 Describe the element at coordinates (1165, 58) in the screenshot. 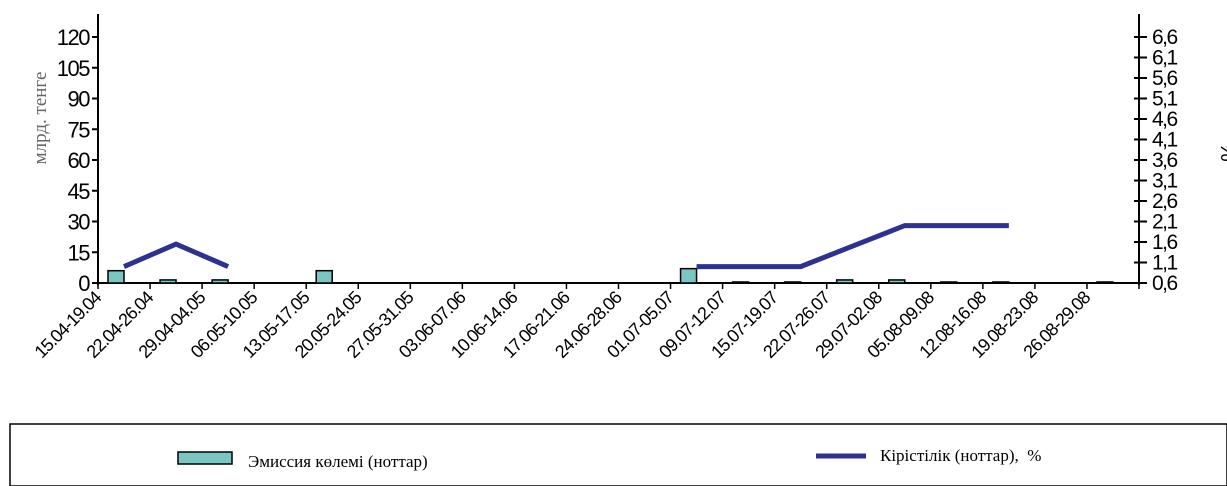

I see `y-right-tick-label: 6,1` at that location.